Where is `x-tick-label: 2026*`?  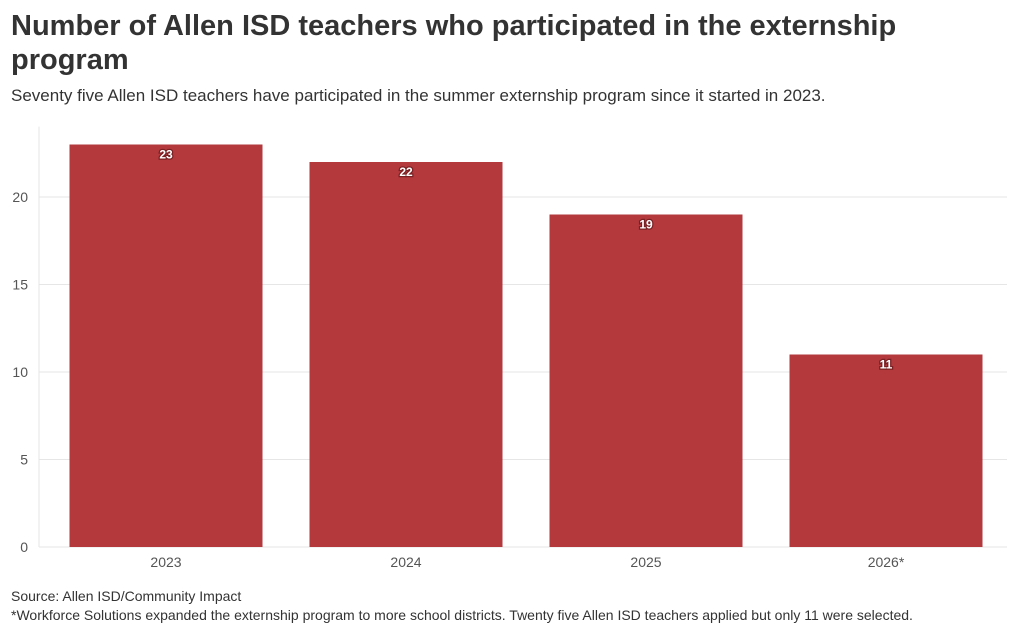
x-tick-label: 2026* is located at coordinates (886, 562).